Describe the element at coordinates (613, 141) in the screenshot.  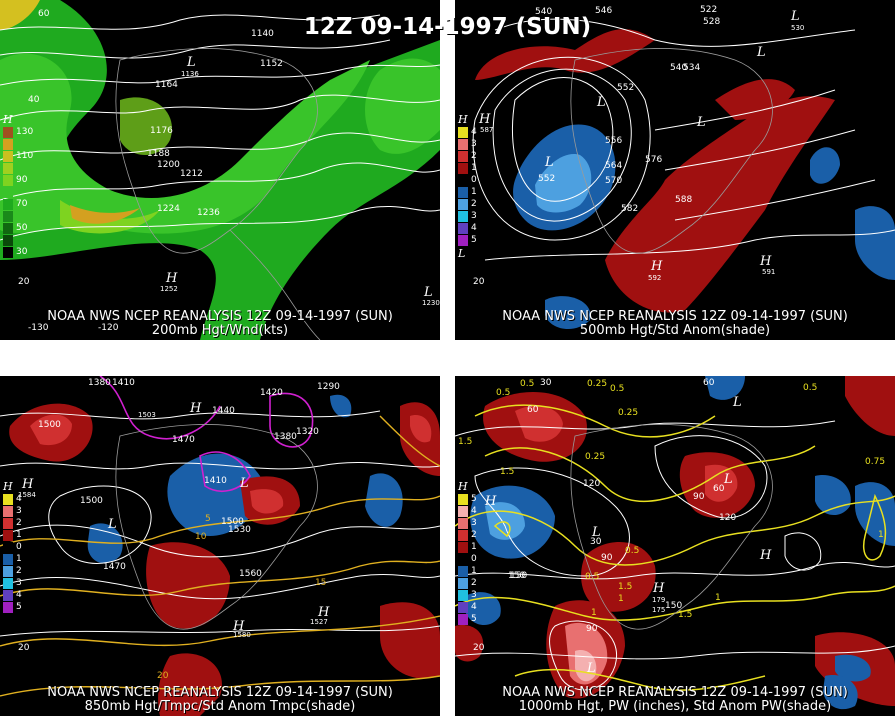
I see `contour-label: 556` at that location.